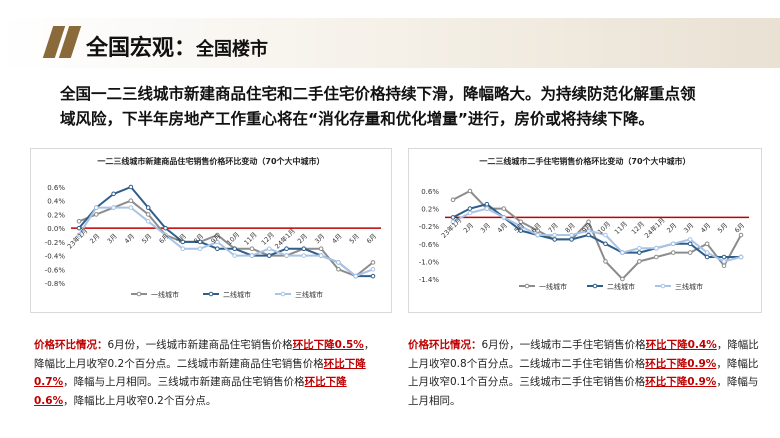  I want to click on y-tick-label: -0.4%, so click(55, 257).